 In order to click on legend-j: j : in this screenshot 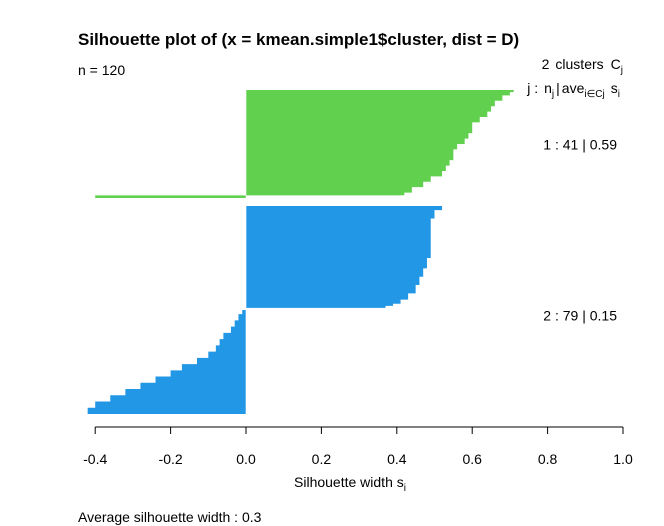, I will do `click(532, 88)`.